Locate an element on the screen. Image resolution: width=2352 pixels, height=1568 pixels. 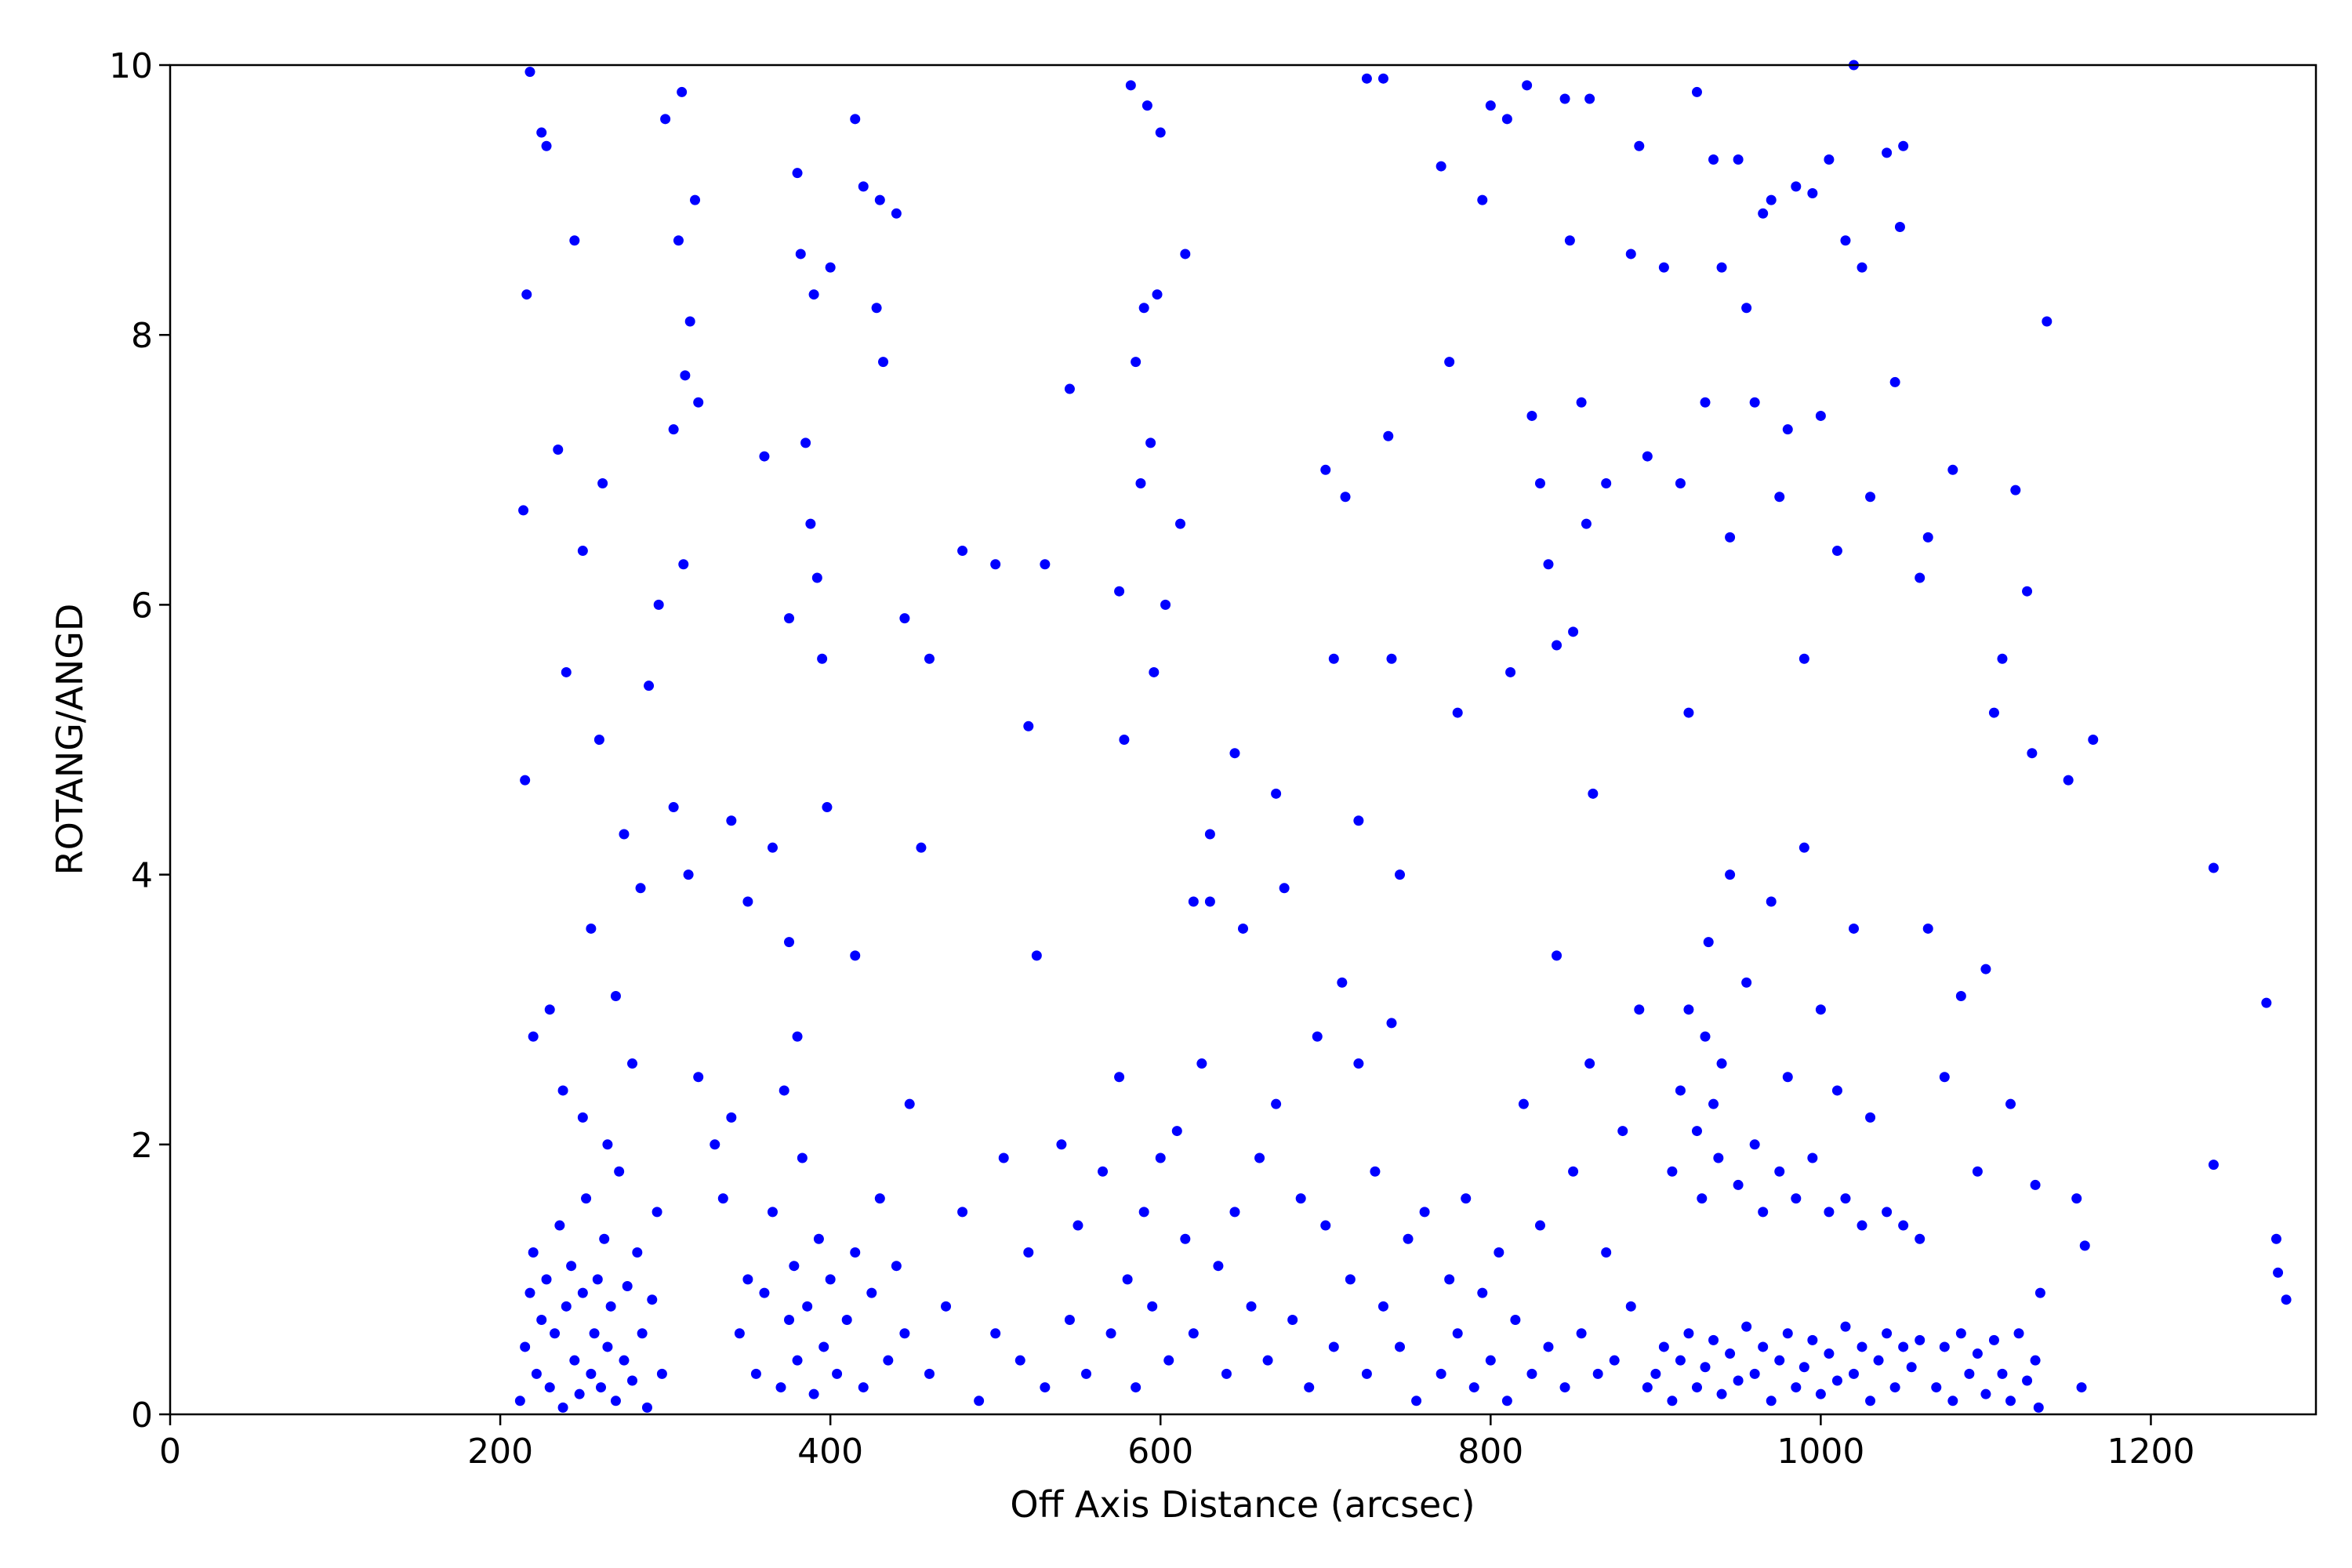
y-tick-label: 10 is located at coordinates (131, 66).